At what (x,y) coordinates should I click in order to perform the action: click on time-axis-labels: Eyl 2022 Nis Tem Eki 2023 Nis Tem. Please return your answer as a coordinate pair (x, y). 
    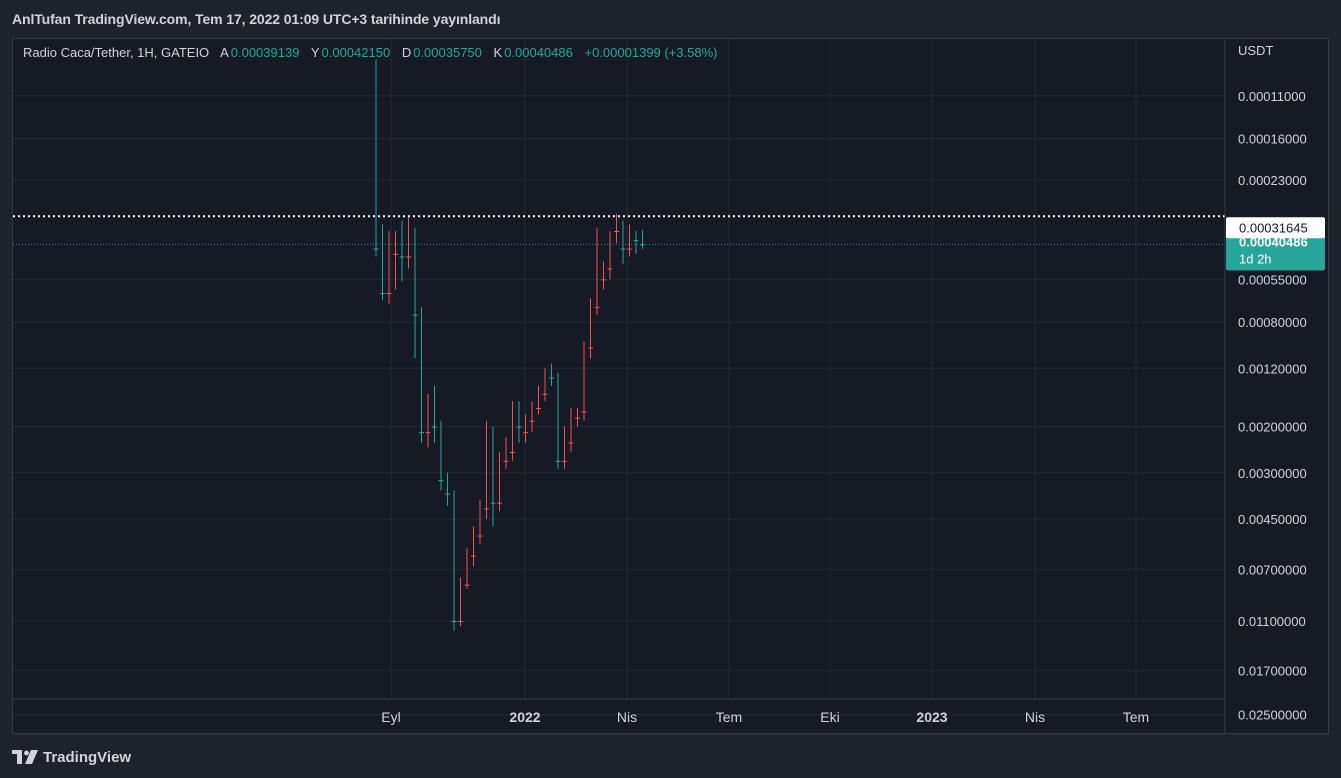
    Looking at the image, I should click on (765, 717).